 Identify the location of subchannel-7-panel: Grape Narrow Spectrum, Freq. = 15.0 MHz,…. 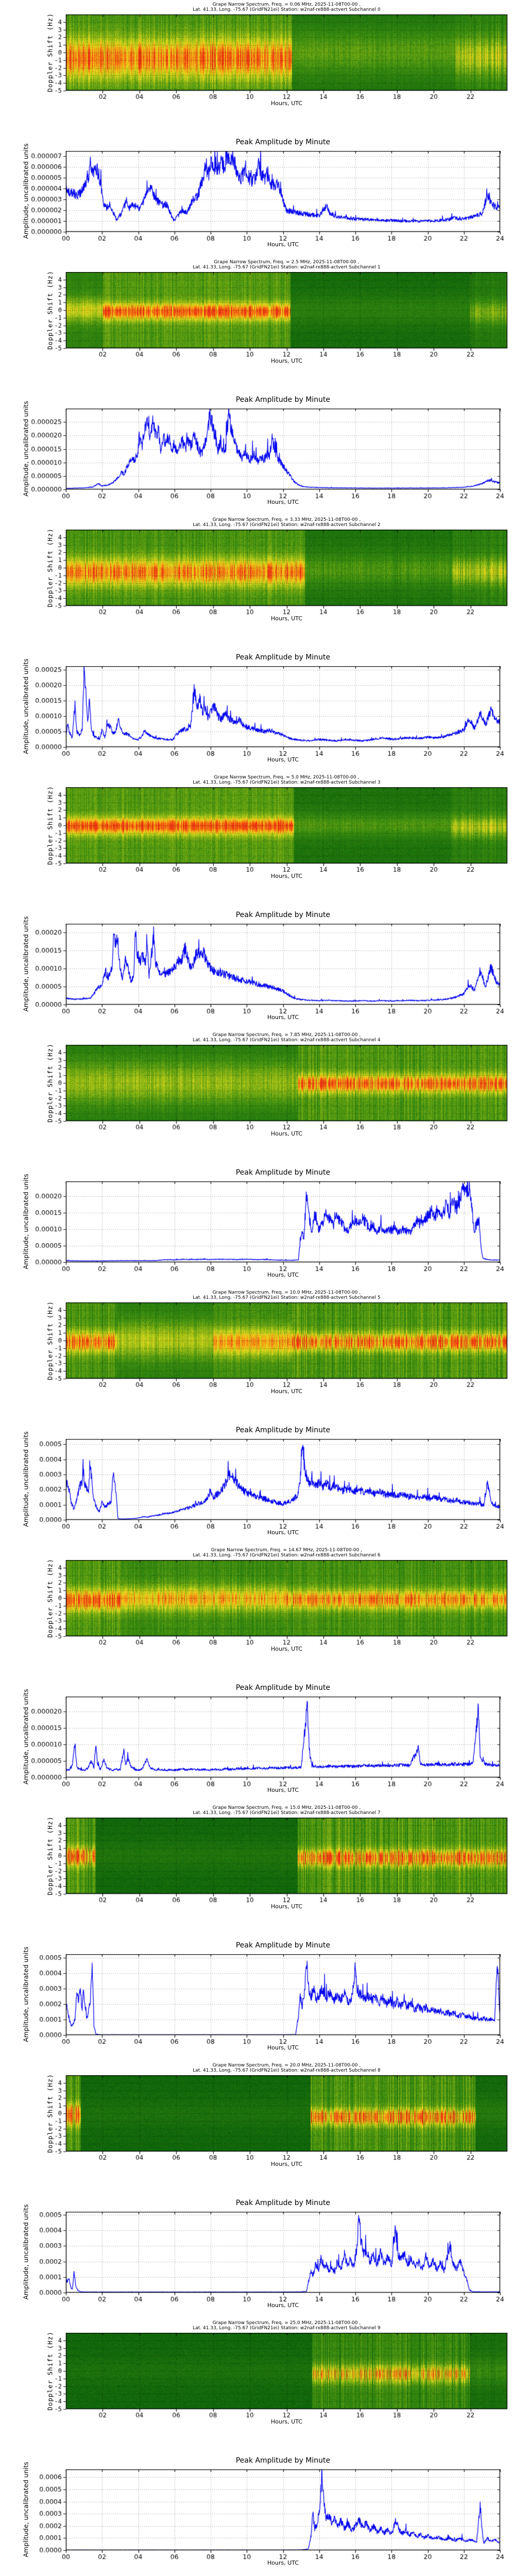
(257, 1932).